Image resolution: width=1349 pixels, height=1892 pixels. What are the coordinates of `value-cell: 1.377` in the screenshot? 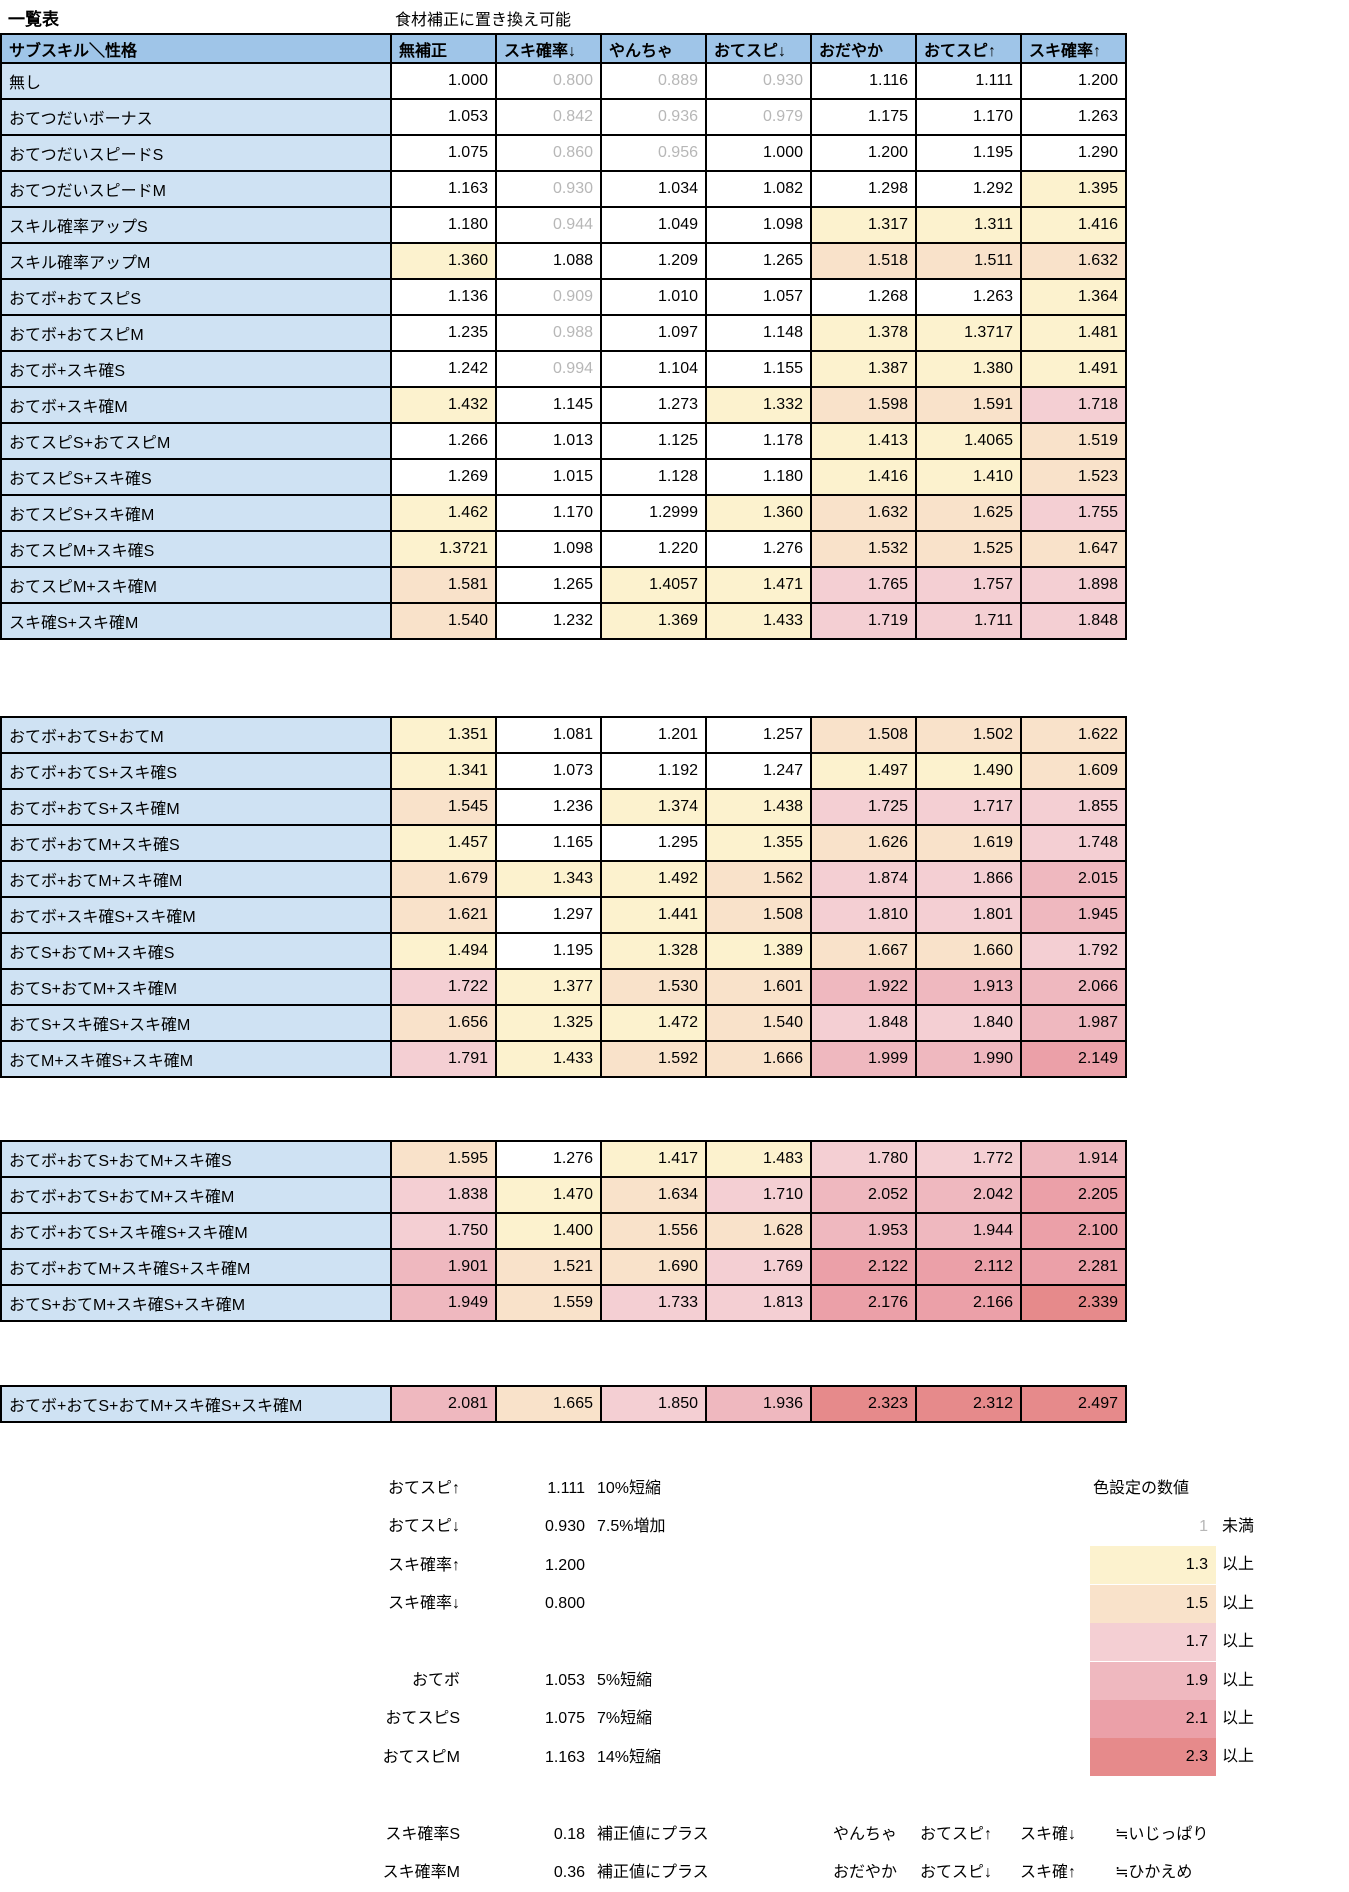 It's located at (548, 987).